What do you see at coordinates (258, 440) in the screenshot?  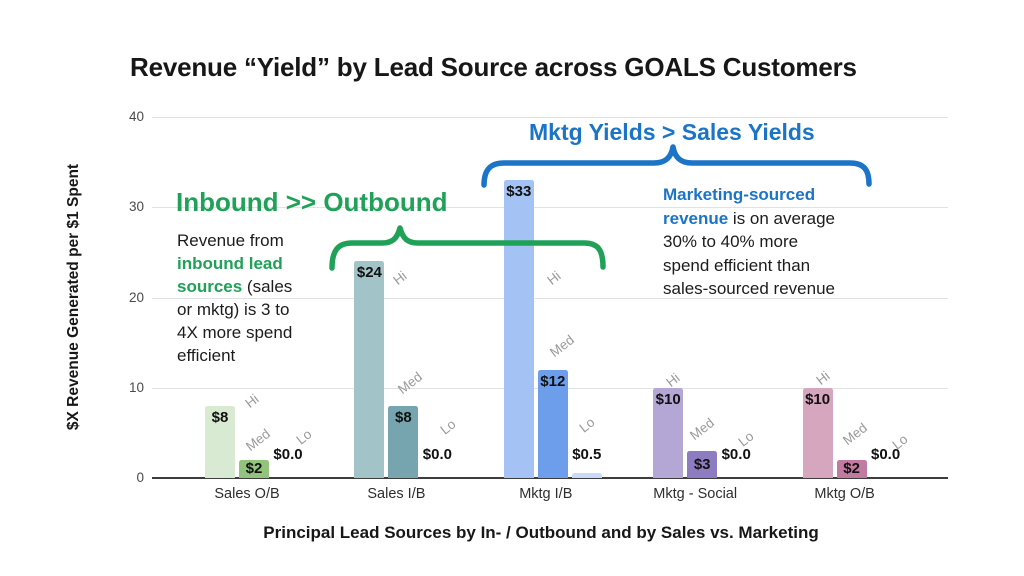 I see `series-tag-med-sales-o-b: Med` at bounding box center [258, 440].